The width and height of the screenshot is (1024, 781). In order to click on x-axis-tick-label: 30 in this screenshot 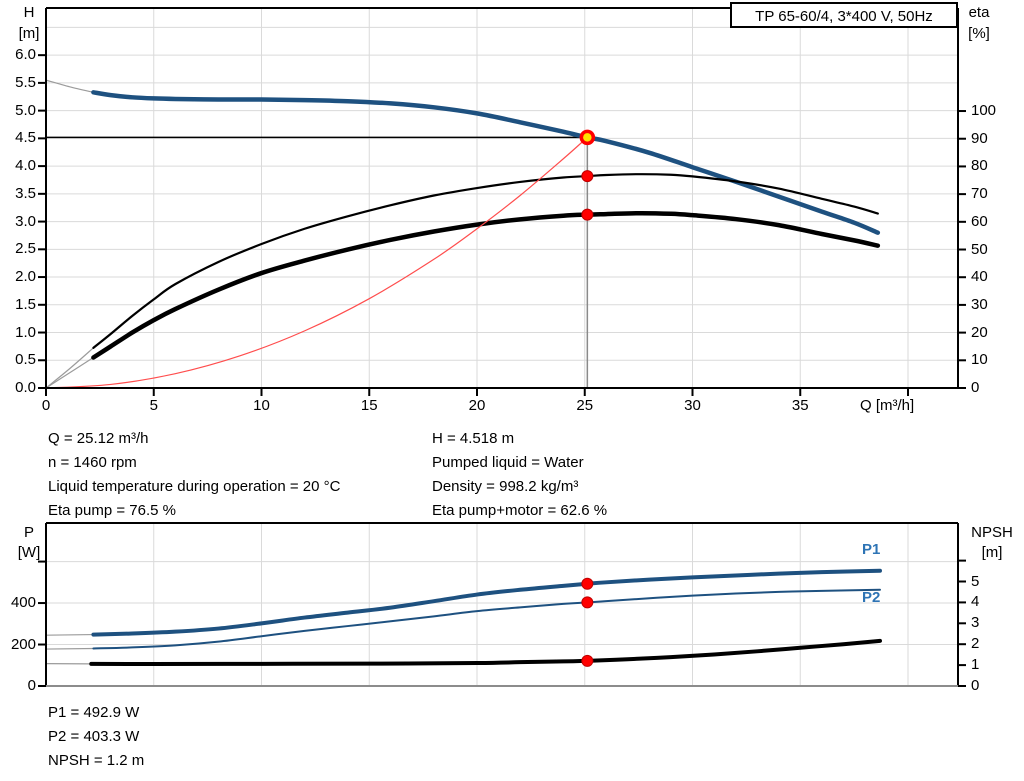, I will do `click(692, 405)`.